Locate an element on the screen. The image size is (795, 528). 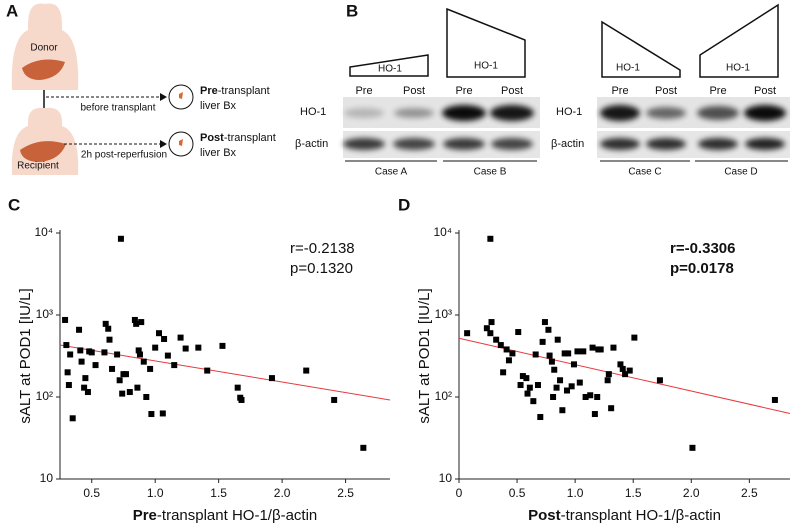
row-label: HO-1 is located at coordinates (313, 112).